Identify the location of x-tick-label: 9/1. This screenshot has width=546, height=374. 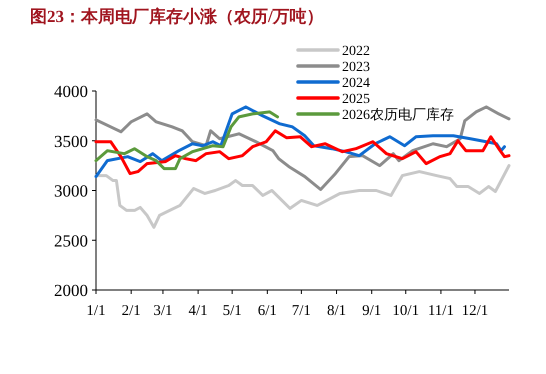
(372, 311).